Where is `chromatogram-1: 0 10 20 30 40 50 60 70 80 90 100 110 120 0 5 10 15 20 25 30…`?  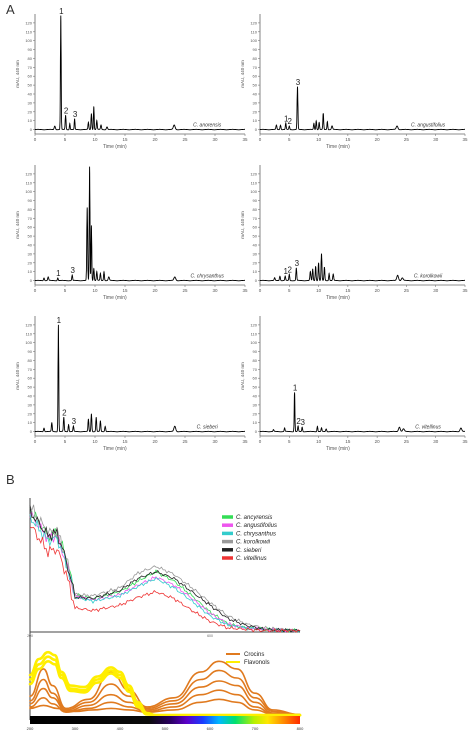 chromatogram-1: 0 10 20 30 40 50 60 70 80 90 100 110 120 0 5 10 15 20 25 30… is located at coordinates (131, 78).